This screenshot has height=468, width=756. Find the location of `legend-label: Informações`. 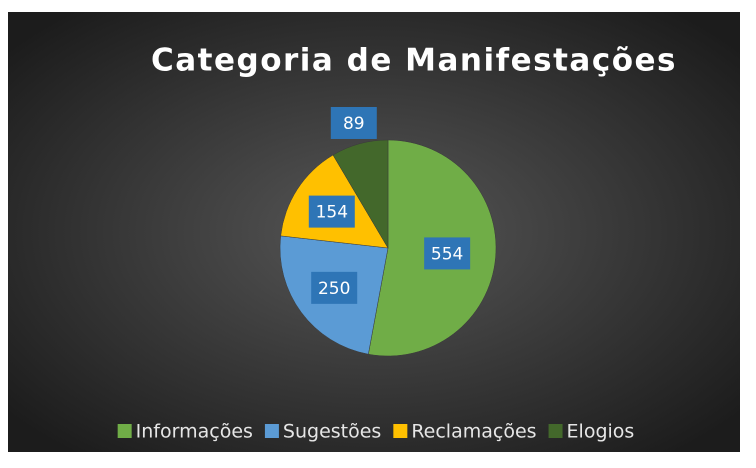

legend-label: Informações is located at coordinates (194, 432).